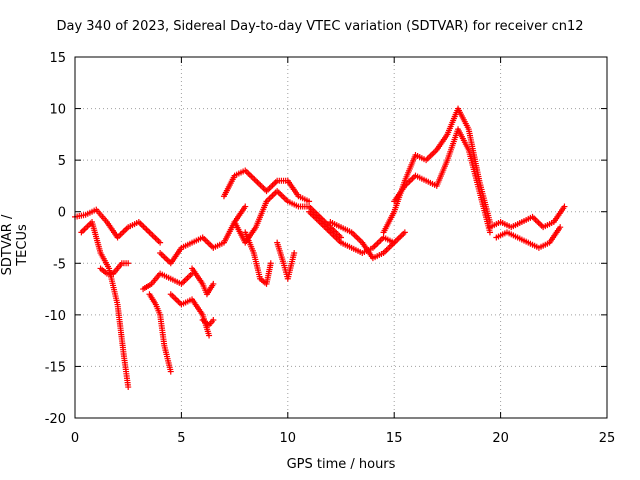 The width and height of the screenshot is (640, 480). Describe the element at coordinates (75, 438) in the screenshot. I see `x-tick-label: 0` at that location.